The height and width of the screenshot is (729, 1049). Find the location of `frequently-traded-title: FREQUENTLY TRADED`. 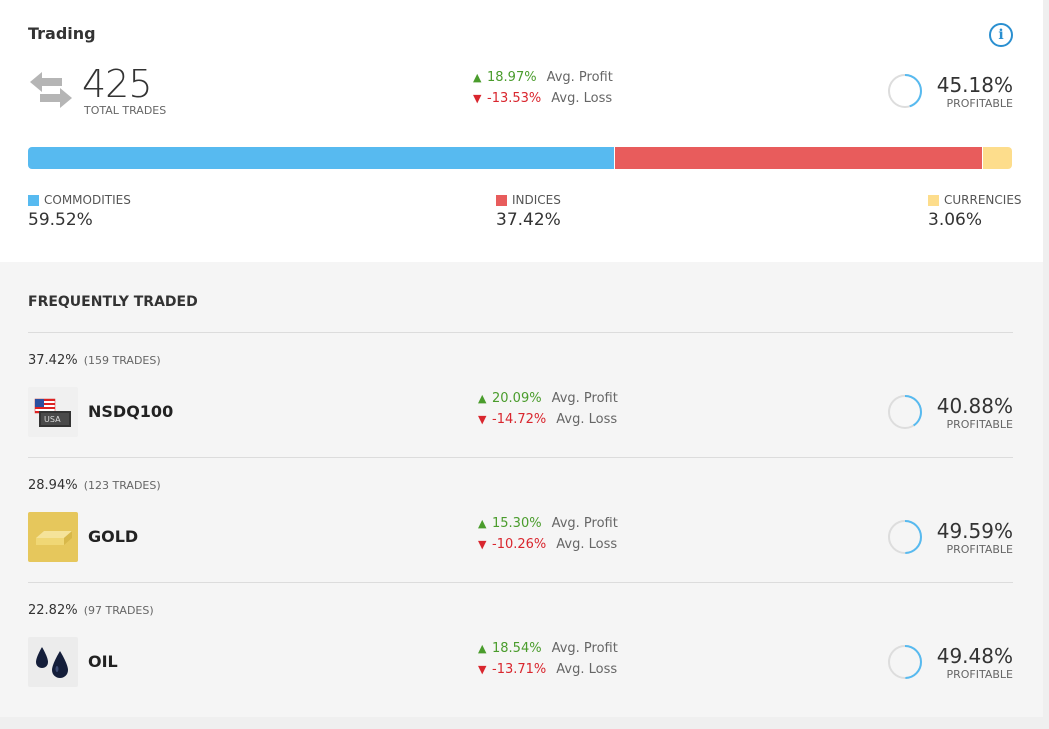

frequently-traded-title: FREQUENTLY TRADED is located at coordinates (113, 302).